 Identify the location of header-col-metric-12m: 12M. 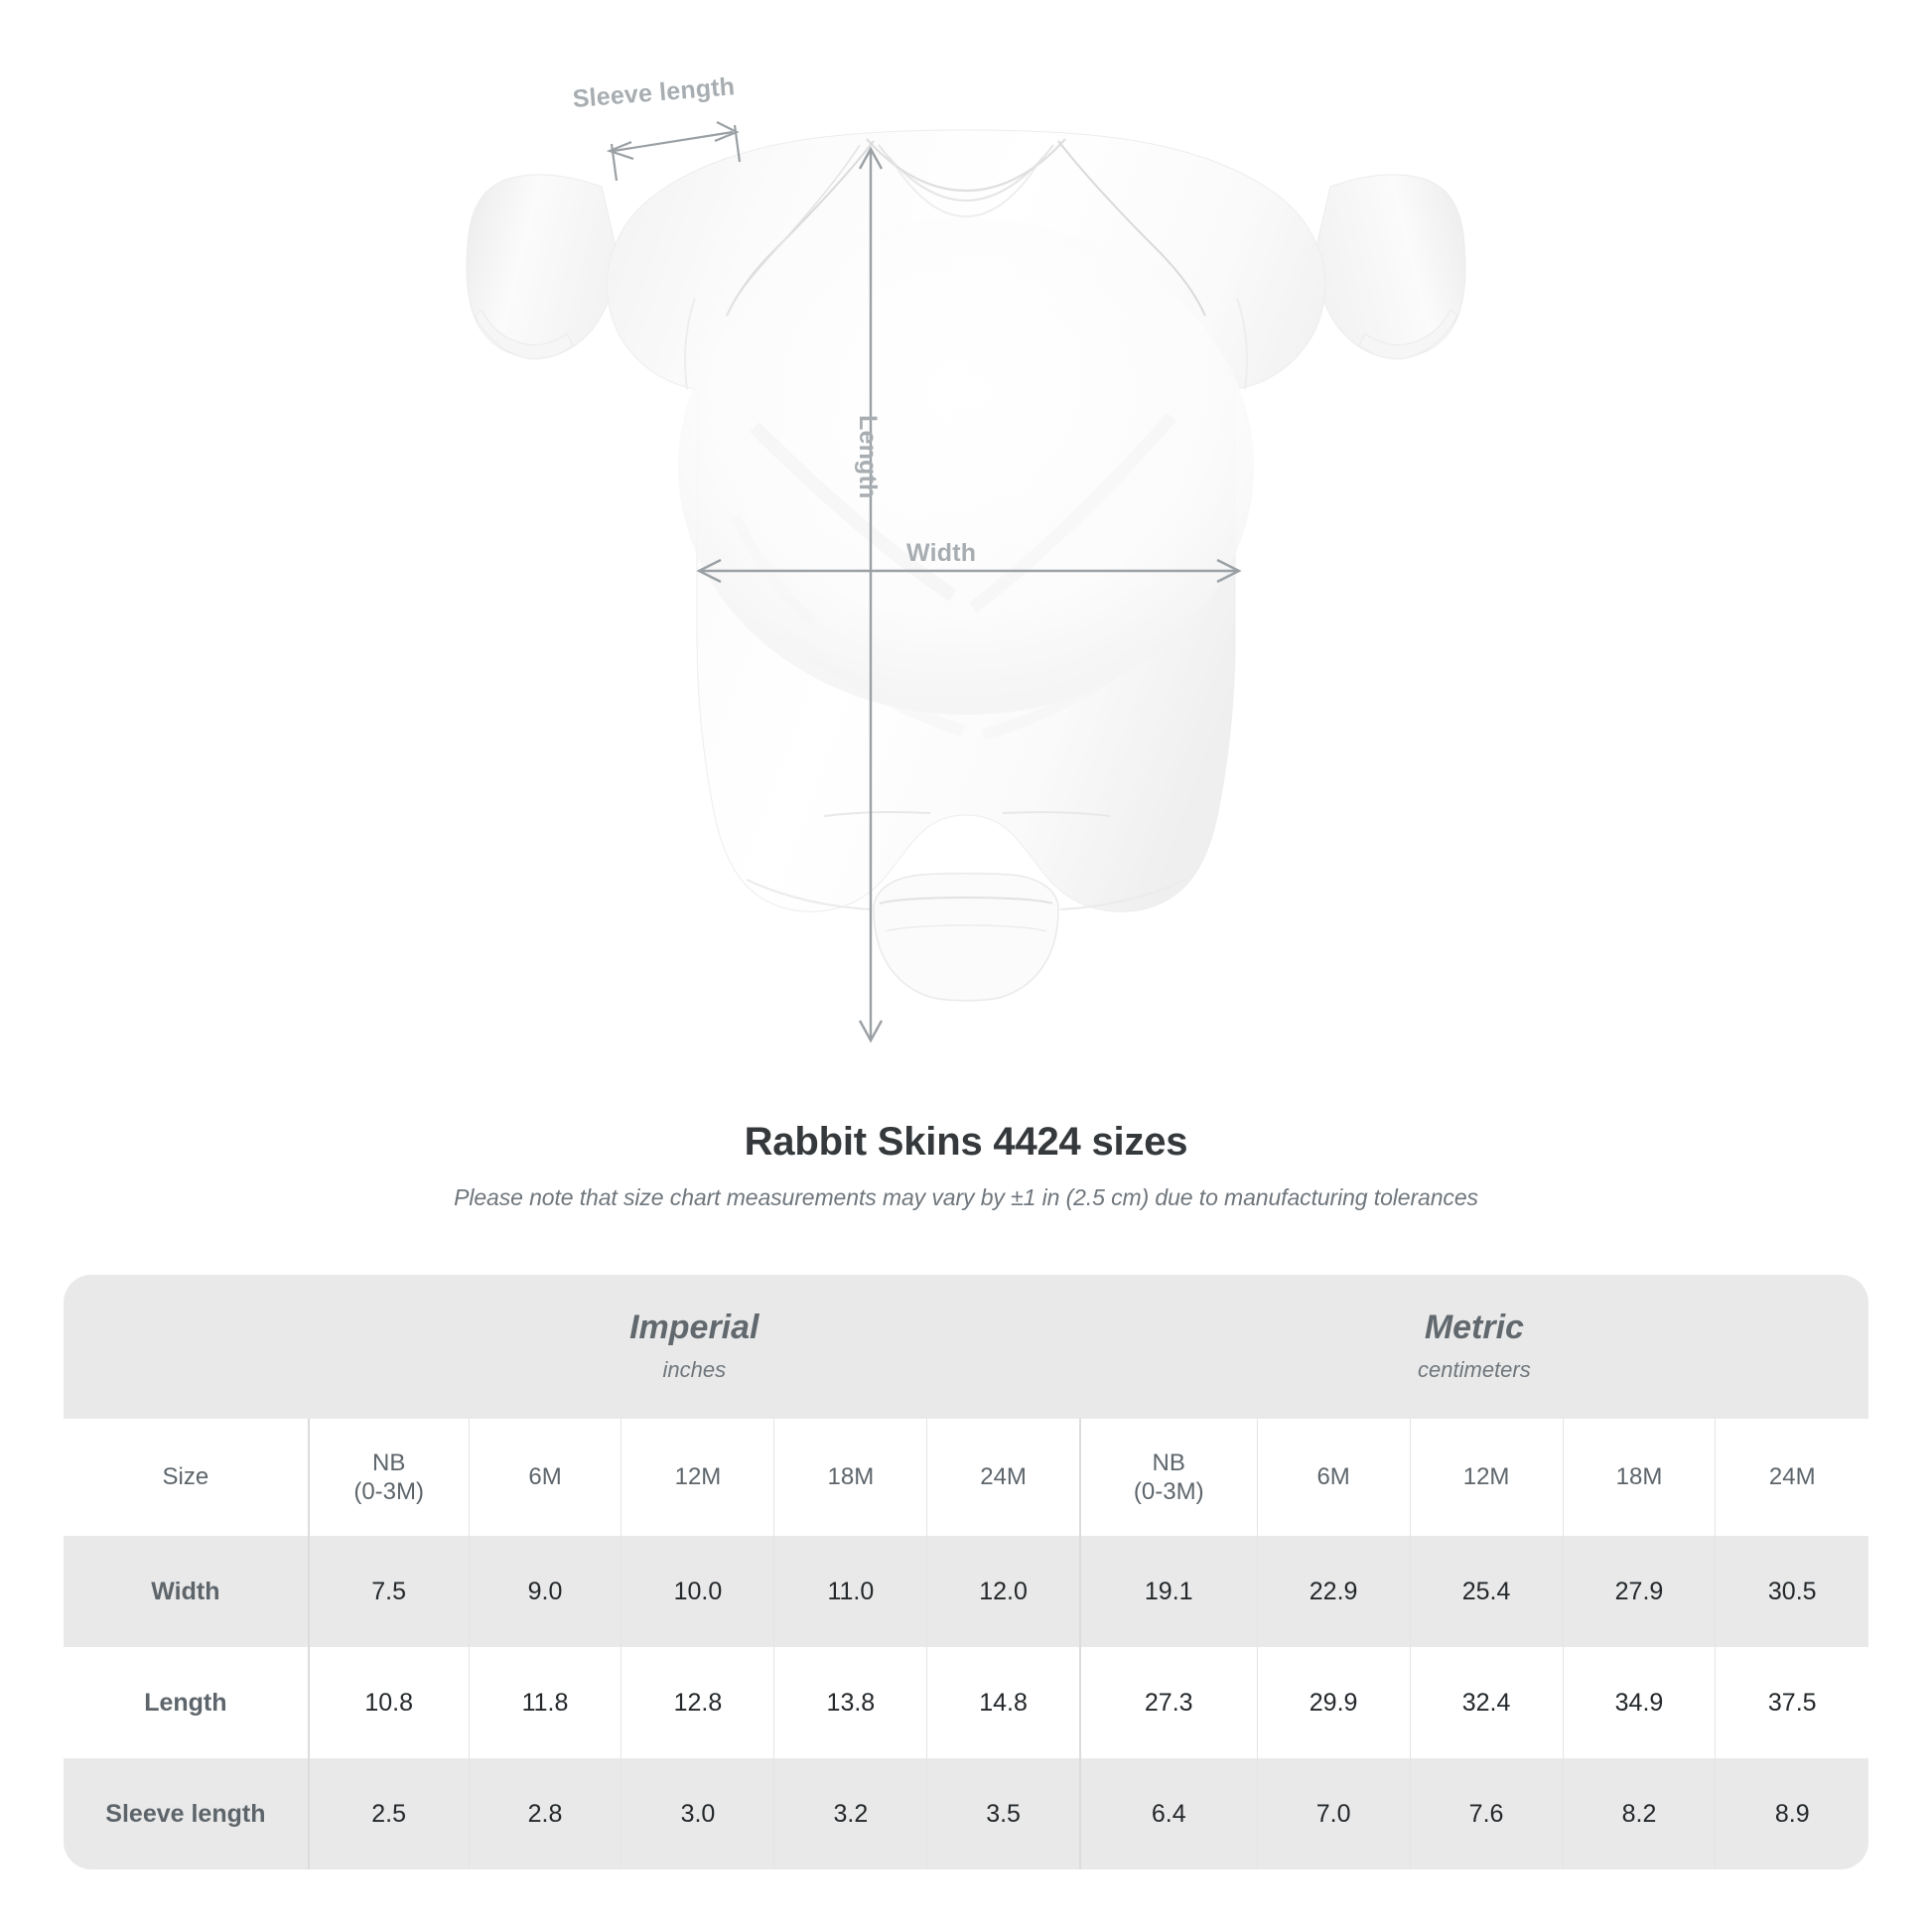
(1486, 1478).